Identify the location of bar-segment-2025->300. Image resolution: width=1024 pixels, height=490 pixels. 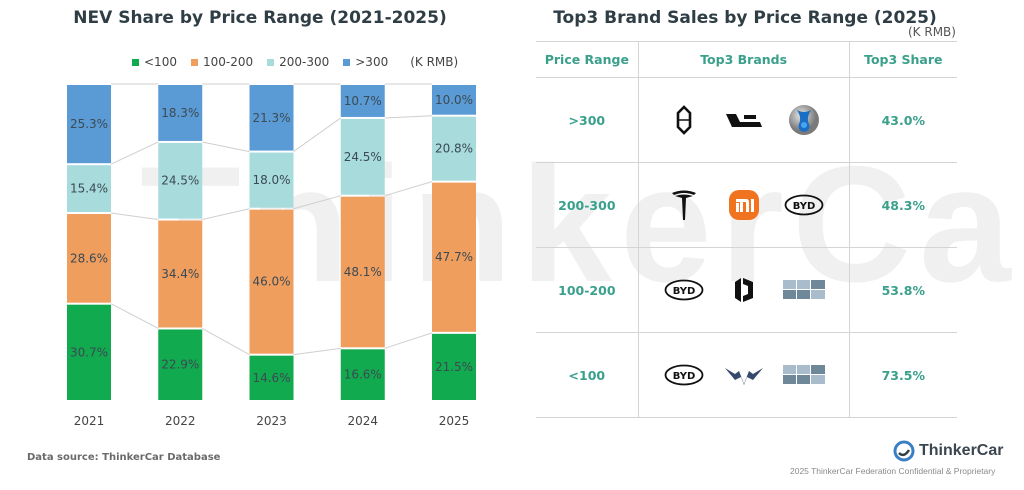
(454, 100).